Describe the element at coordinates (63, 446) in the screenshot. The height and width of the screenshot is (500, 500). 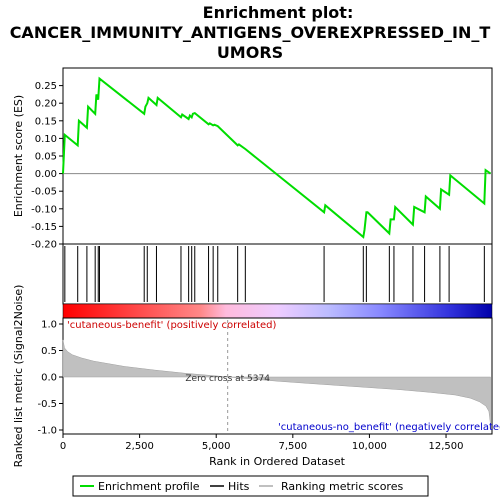
I see `x-tick-label: 0` at that location.